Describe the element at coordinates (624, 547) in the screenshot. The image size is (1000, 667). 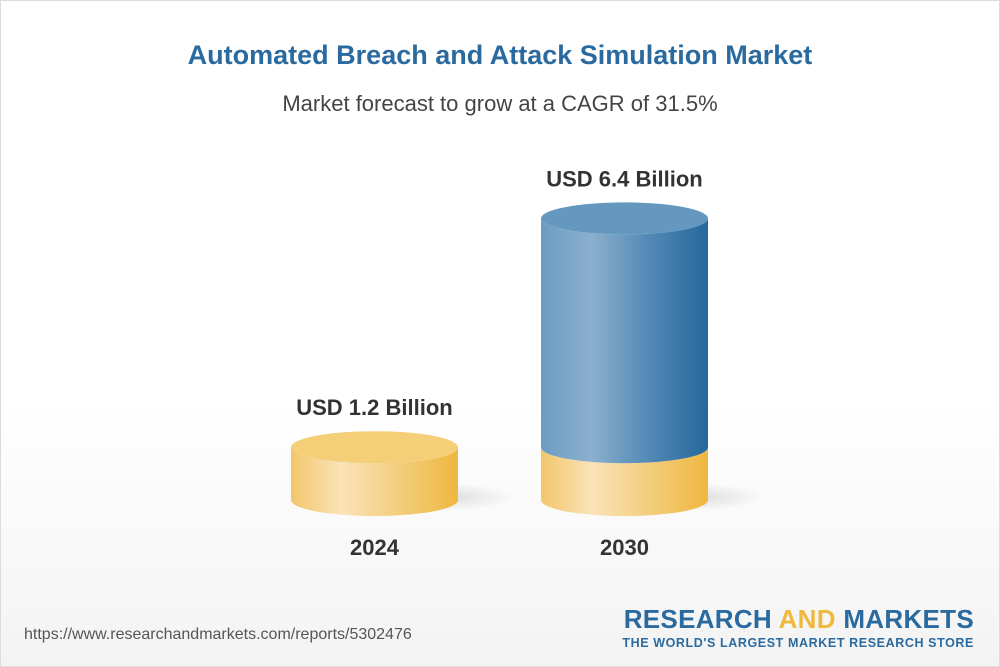
I see `x-tick-label-2030: 2030` at that location.